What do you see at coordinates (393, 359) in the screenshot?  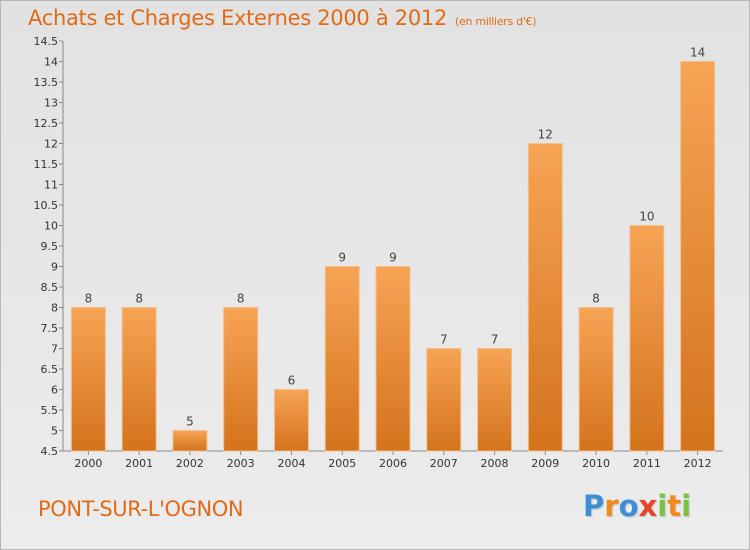 I see `bar-2006` at bounding box center [393, 359].